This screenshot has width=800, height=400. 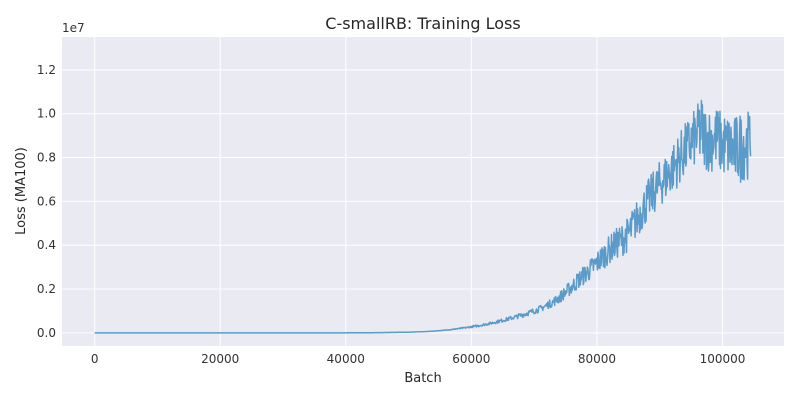 I want to click on x-axis: 0 20000 40000 60000 80000 100000, so click(x=418, y=359).